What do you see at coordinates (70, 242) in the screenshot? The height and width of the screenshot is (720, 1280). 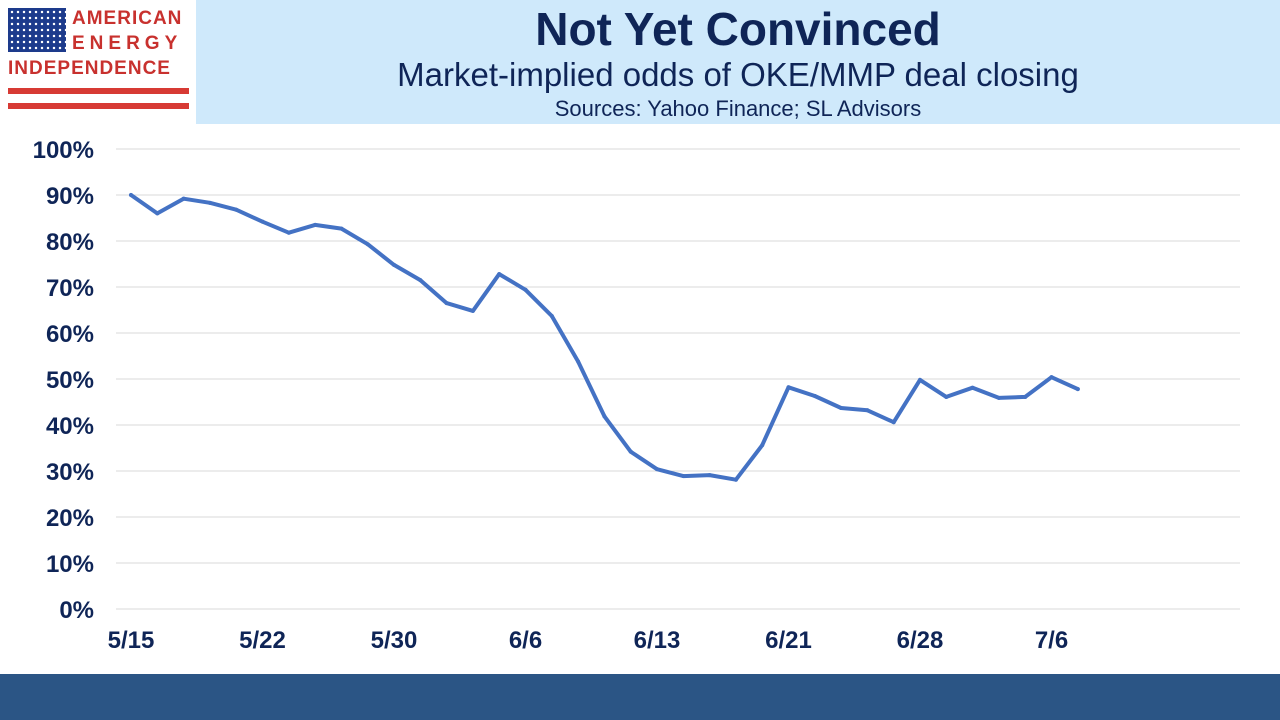 I see `y-tick-label: 80%` at bounding box center [70, 242].